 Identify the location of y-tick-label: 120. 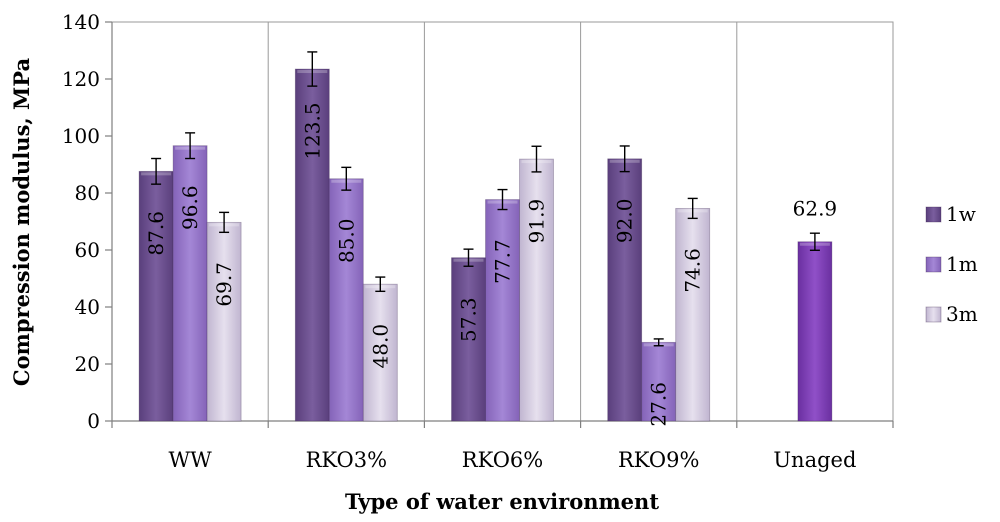
(81, 79).